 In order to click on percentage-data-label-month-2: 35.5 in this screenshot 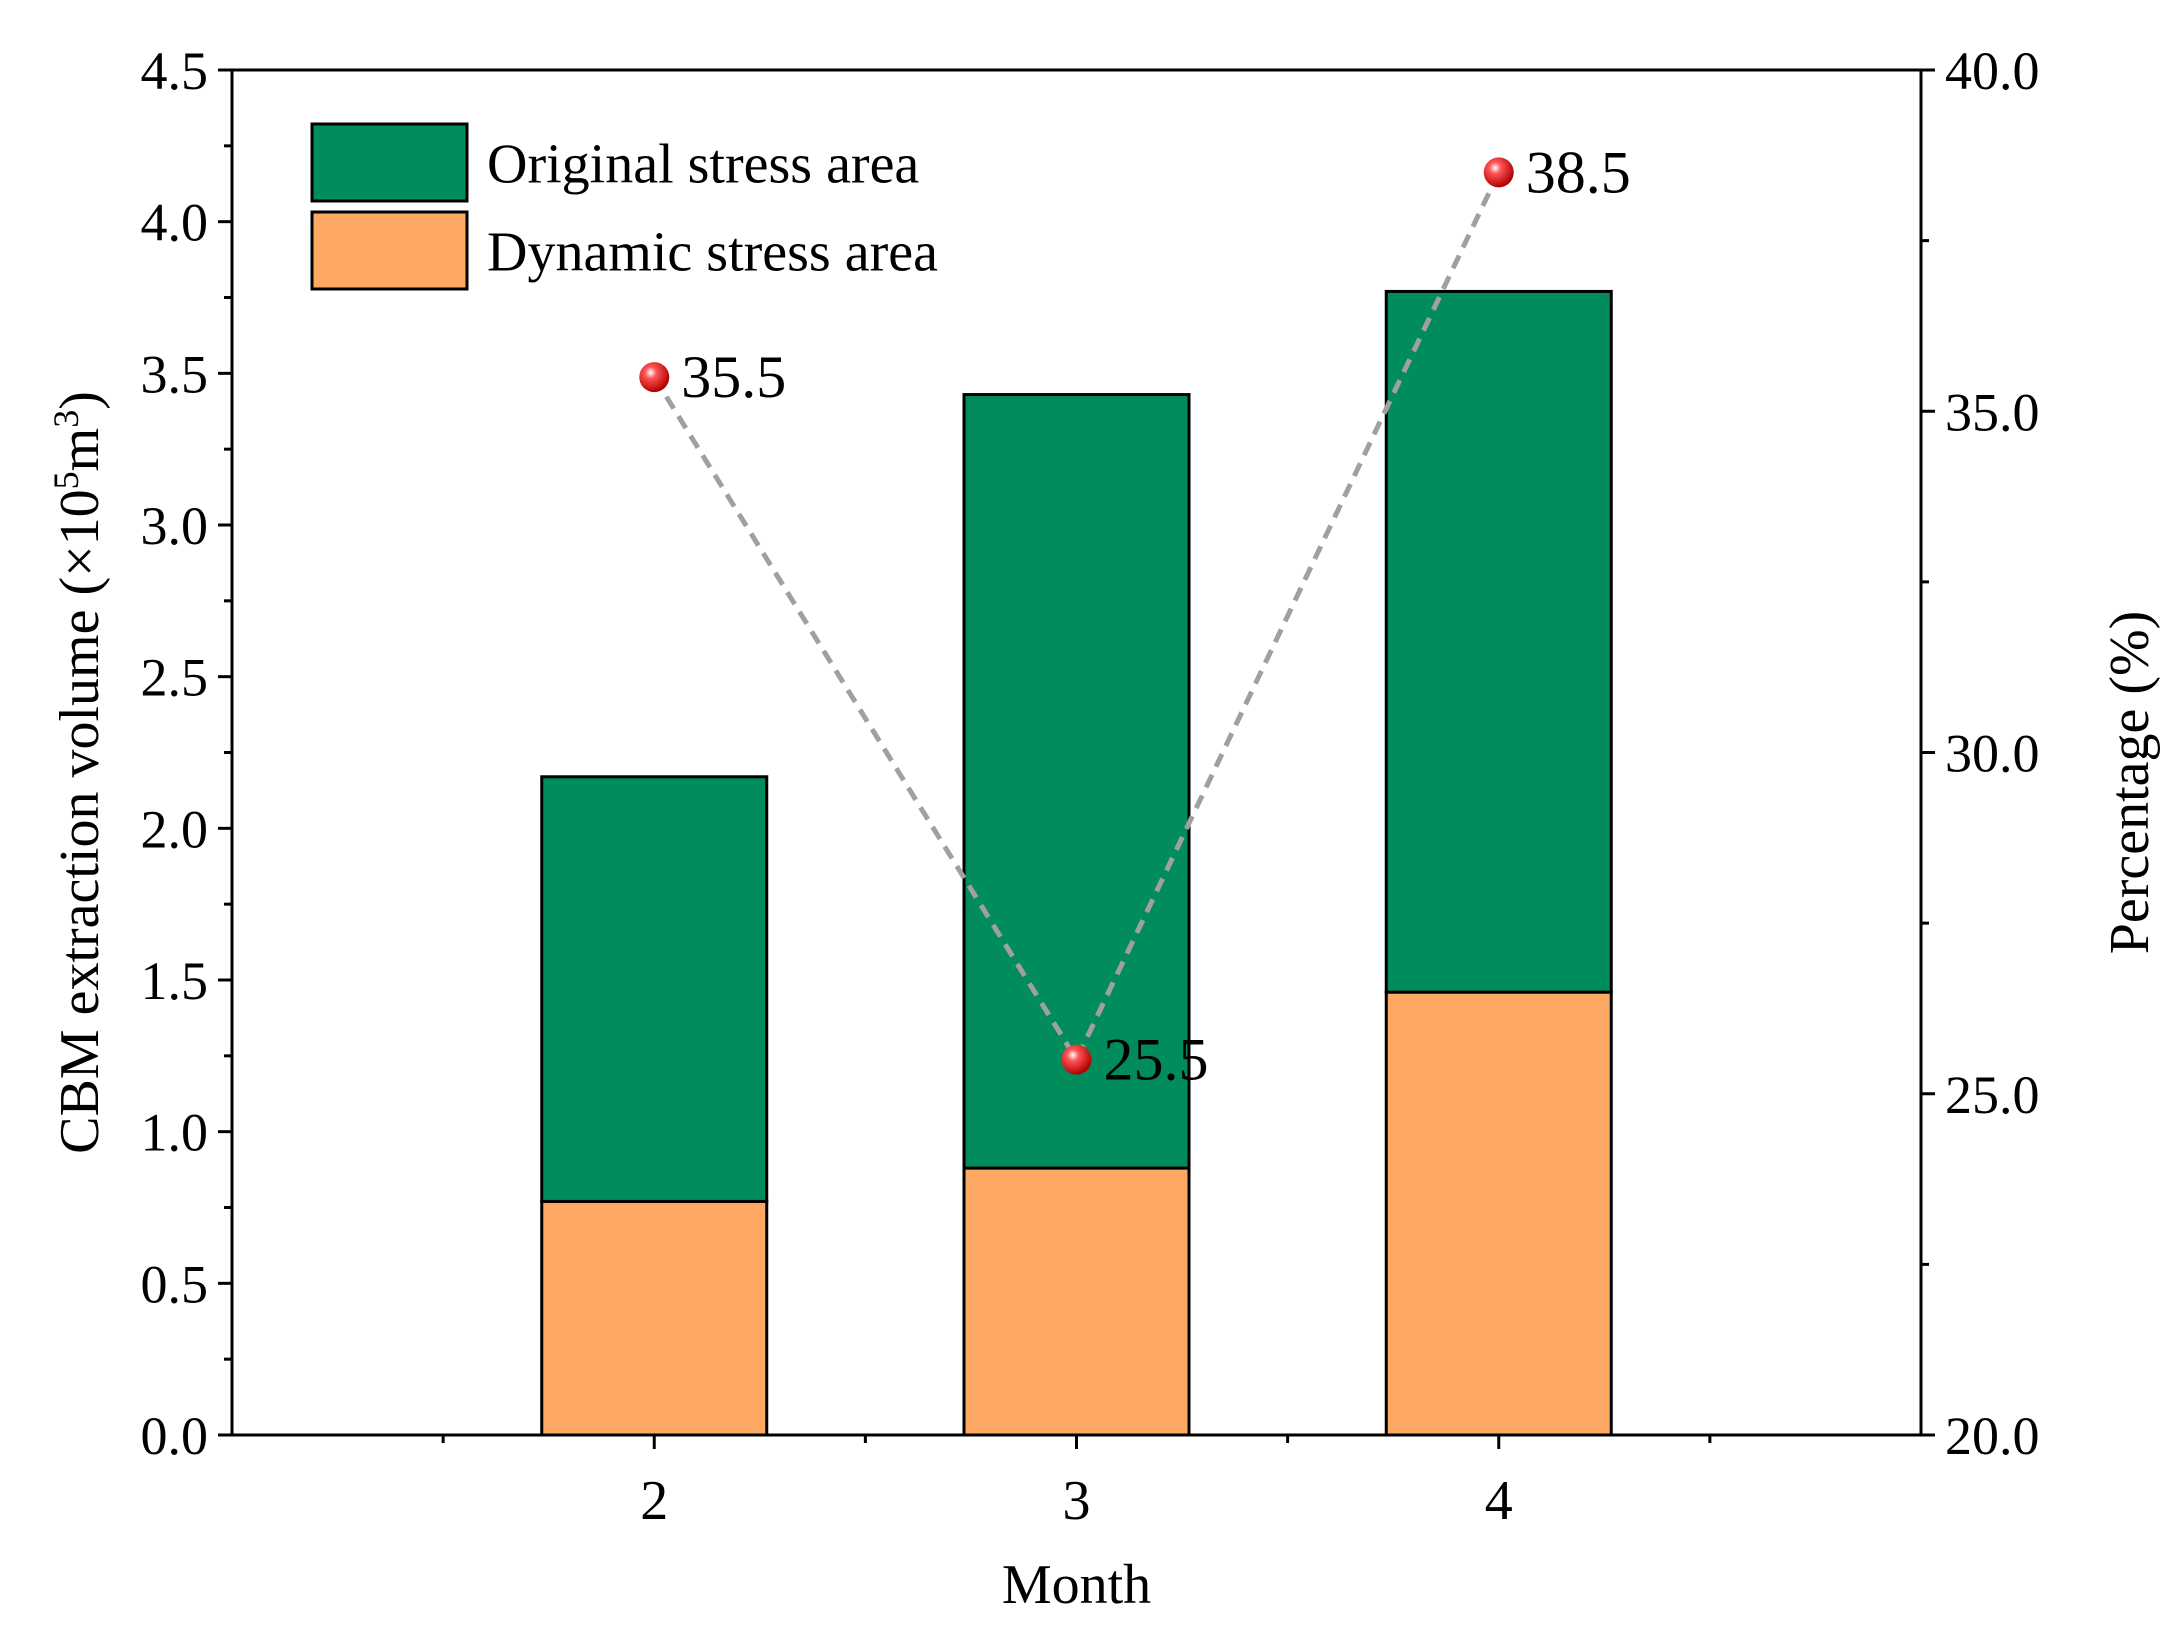, I will do `click(733, 377)`.